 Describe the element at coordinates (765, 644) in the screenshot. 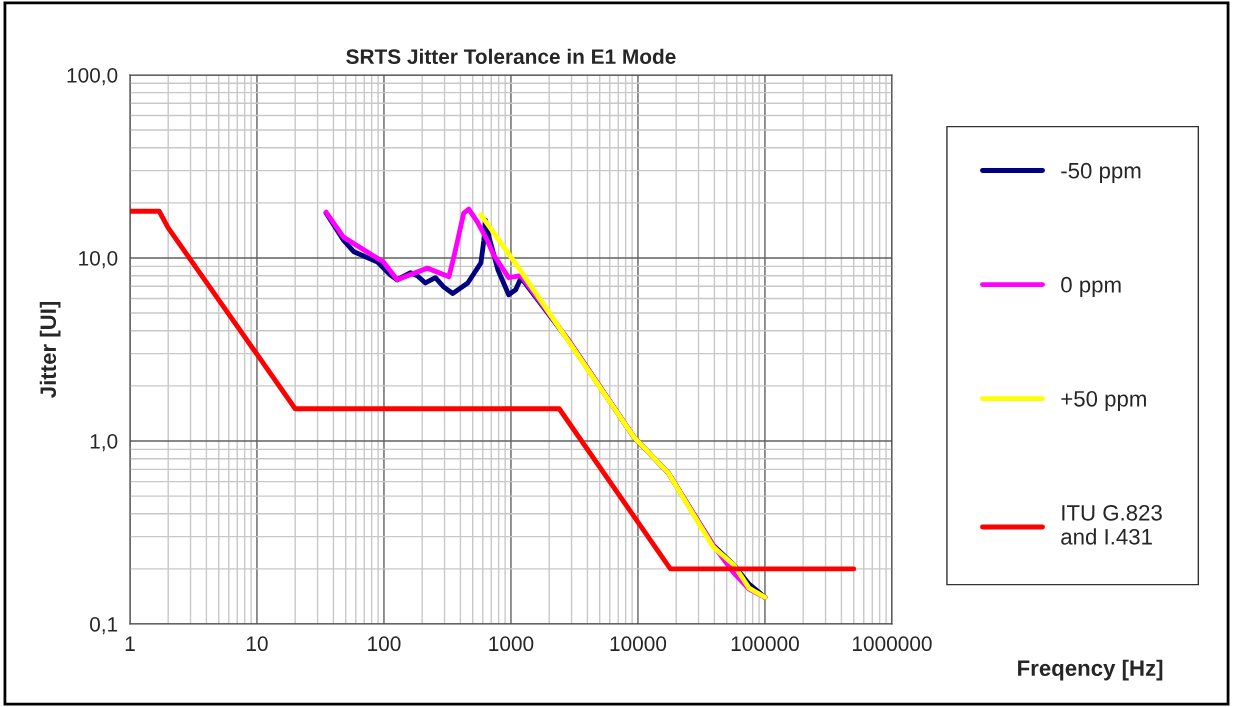

I see `x-tick-label: 100000` at that location.